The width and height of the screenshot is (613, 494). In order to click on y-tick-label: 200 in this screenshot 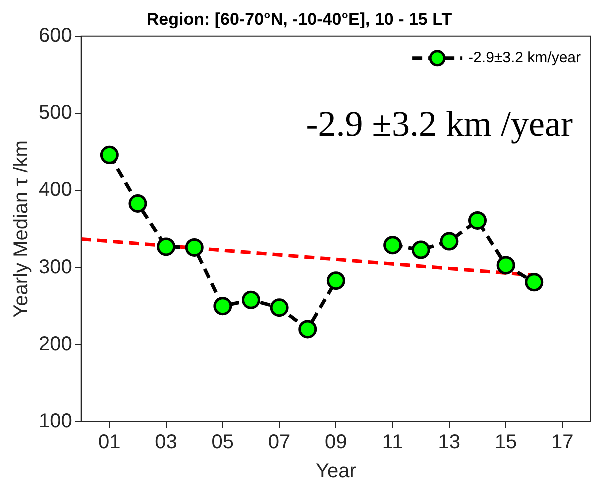, I will do `click(55, 344)`.